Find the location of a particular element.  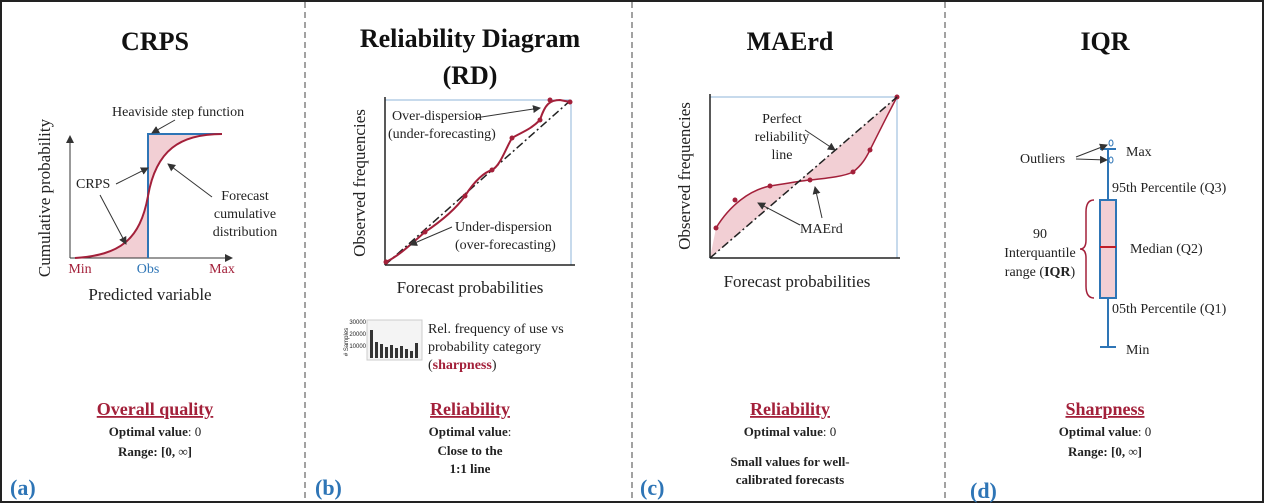

label: Over-dispersion is located at coordinates (437, 116).